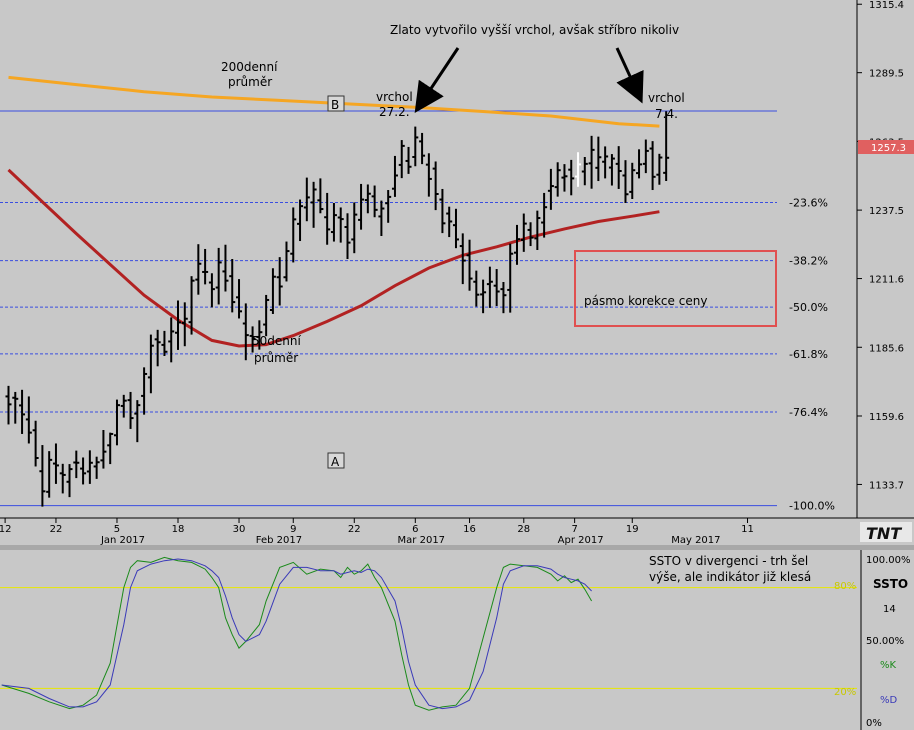 This screenshot has width=914, height=730. Describe the element at coordinates (297, 633) in the screenshot. I see `ssto-k-line` at that location.